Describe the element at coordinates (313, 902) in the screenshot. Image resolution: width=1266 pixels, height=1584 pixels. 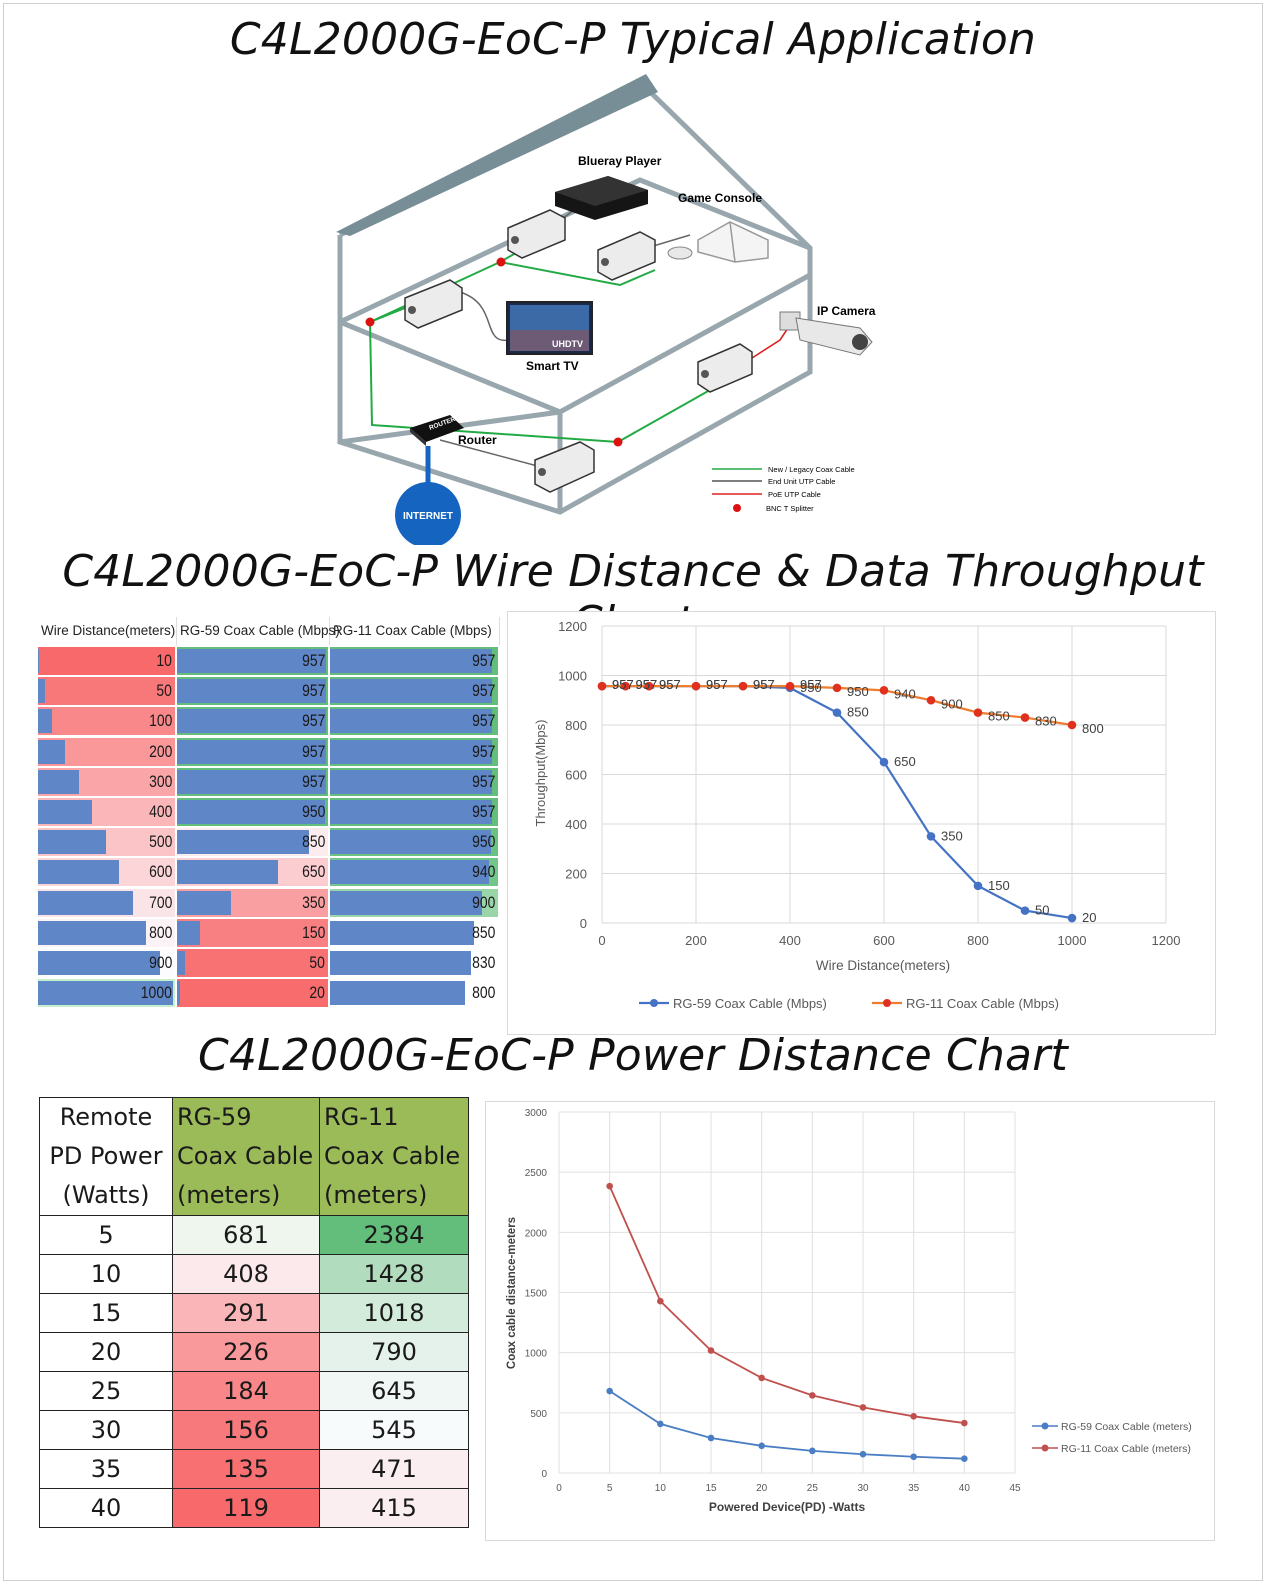
I see `wire-cell-value: 350` at that location.